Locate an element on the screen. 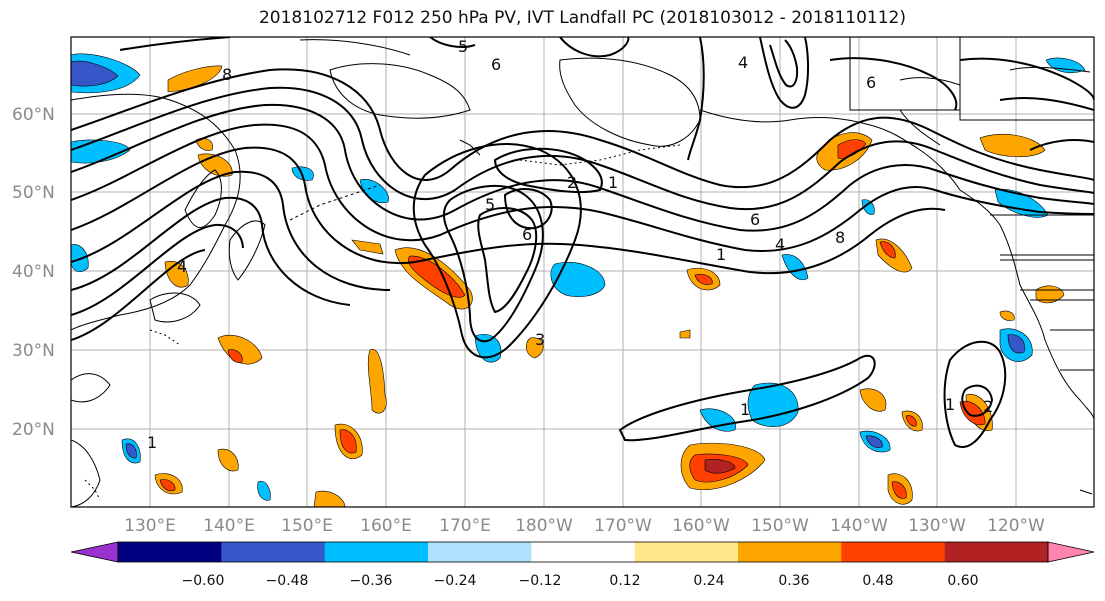 The width and height of the screenshot is (1105, 601). colorbar-tick-label: 0.60 is located at coordinates (962, 581).